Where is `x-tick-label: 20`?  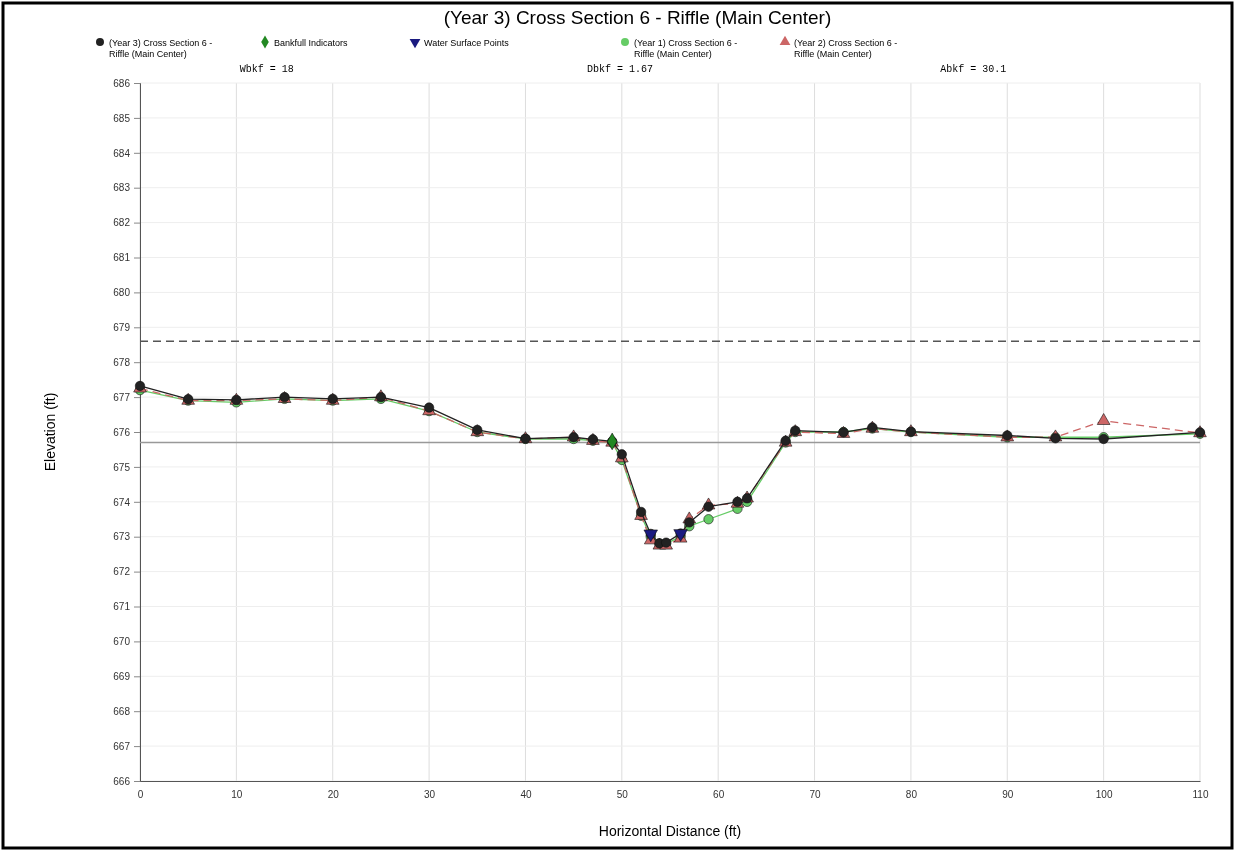 x-tick-label: 20 is located at coordinates (333, 795).